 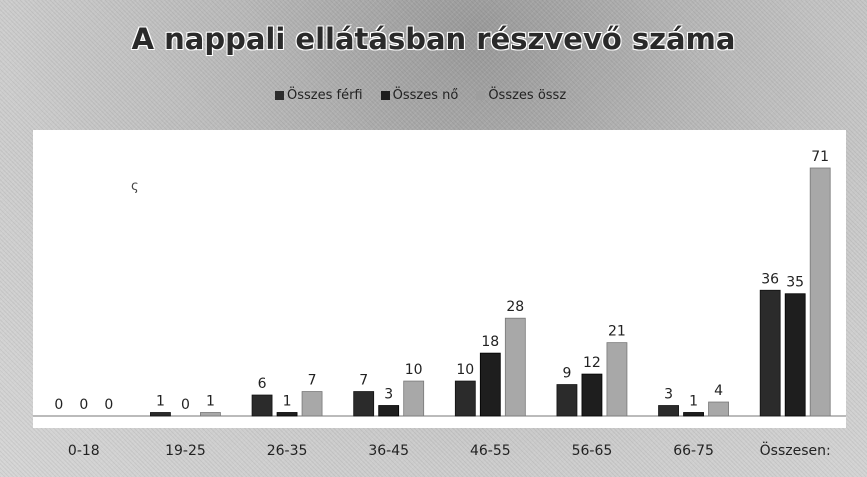 I want to click on legend: Összes férfi Összes nő Összes össz, so click(x=420, y=95).